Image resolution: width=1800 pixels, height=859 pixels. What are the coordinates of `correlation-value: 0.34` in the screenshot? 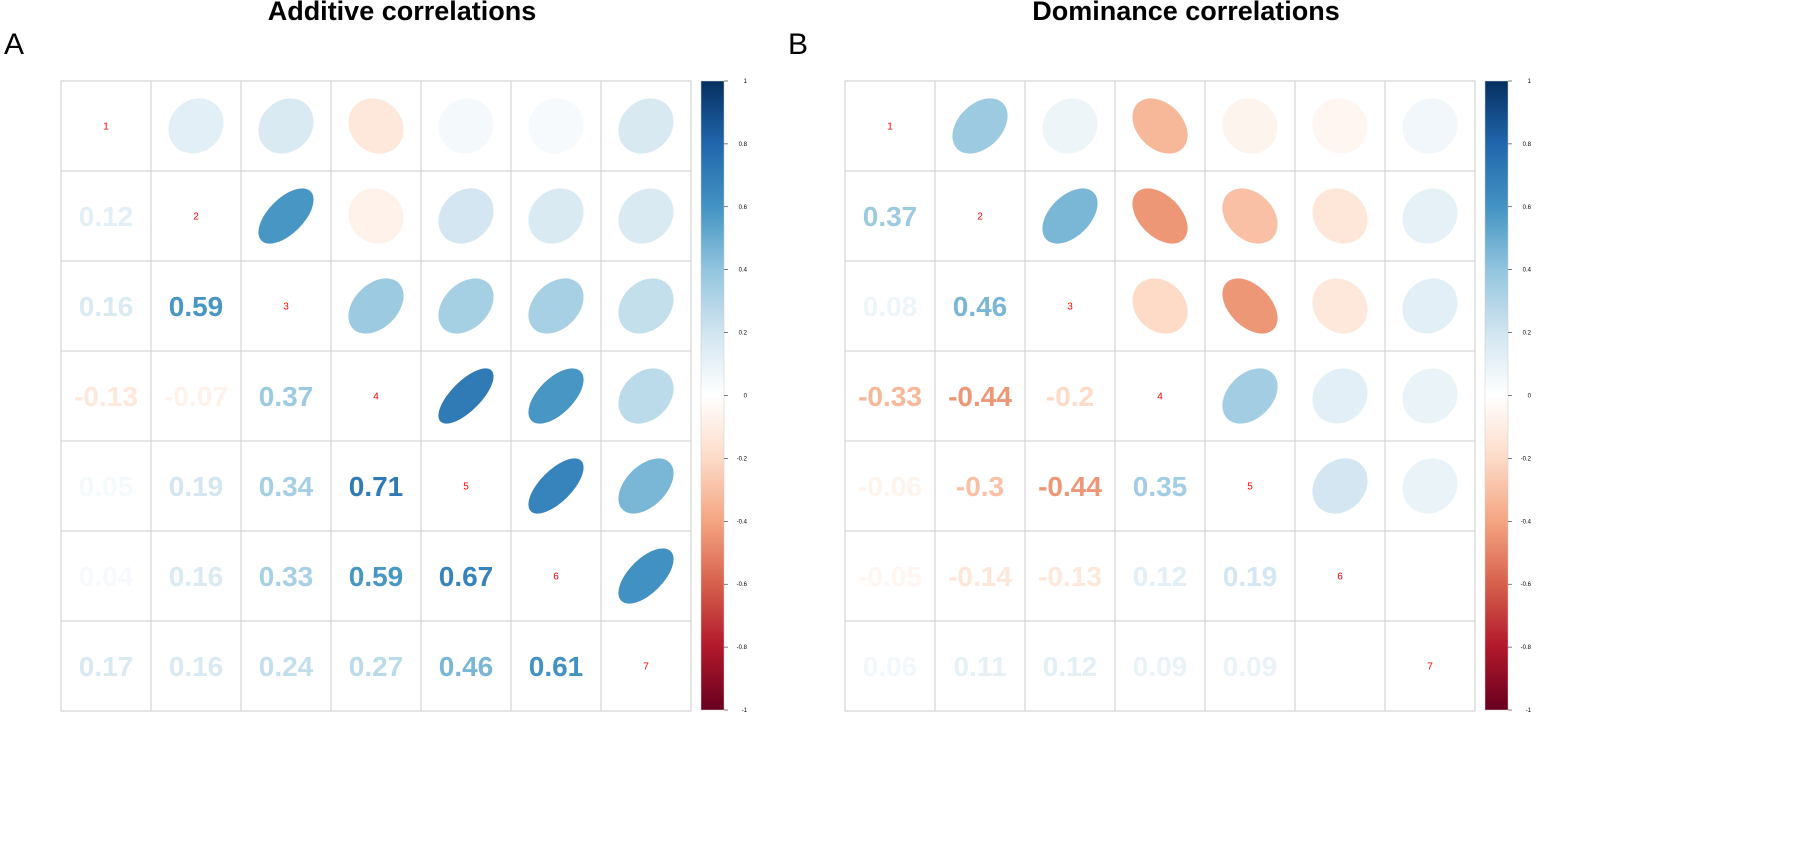 It's located at (286, 486).